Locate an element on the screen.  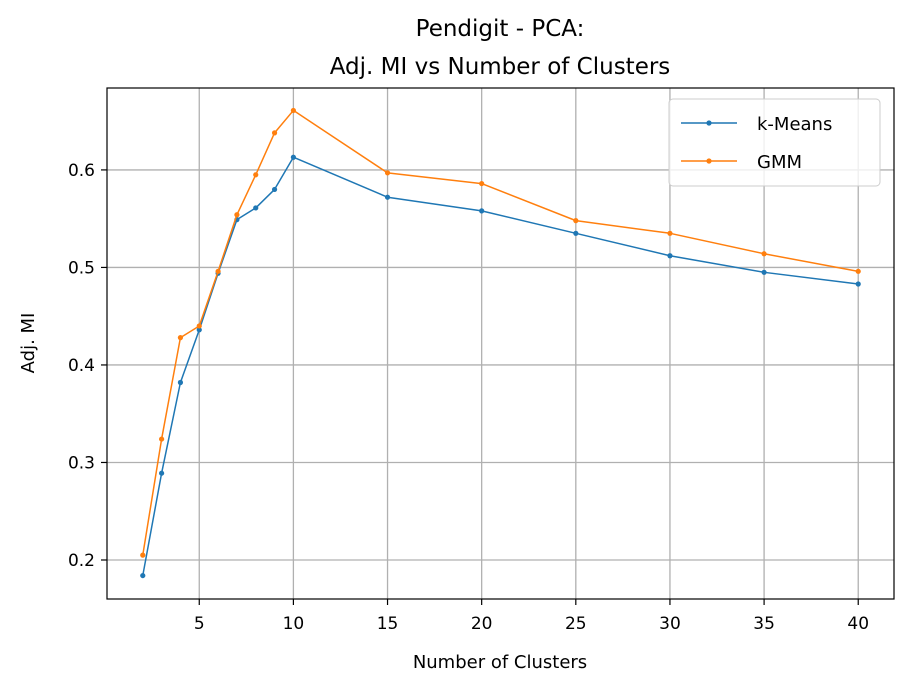
x-axis: 5 10 15 20 25 30 35 40 is located at coordinates (531, 616).